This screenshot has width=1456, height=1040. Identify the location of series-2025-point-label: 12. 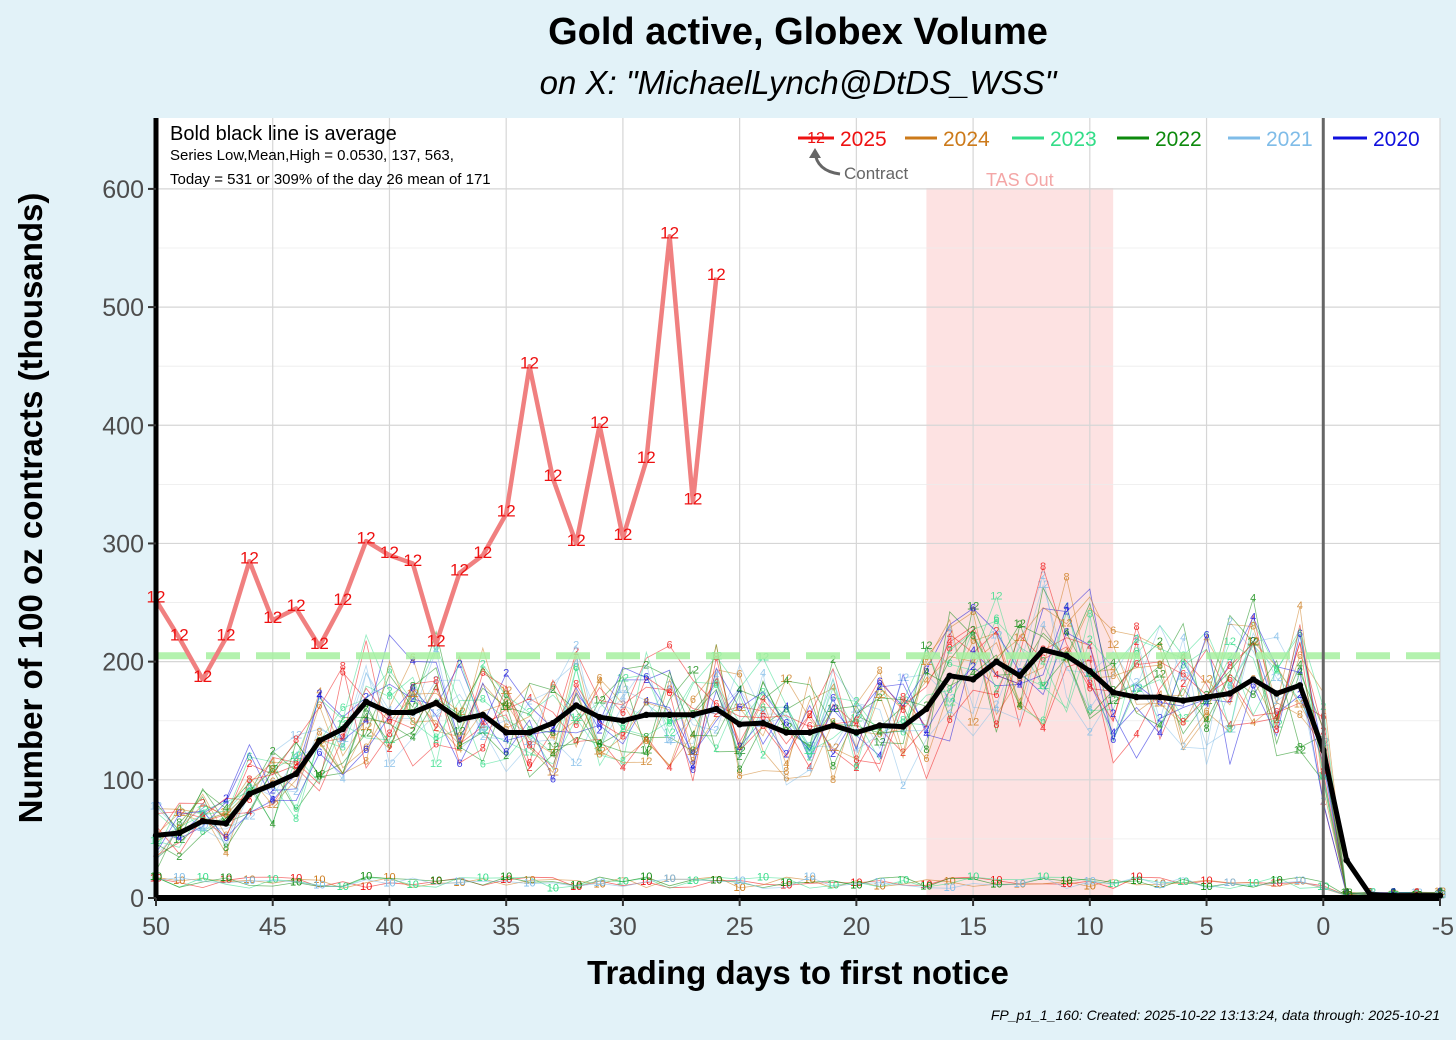
(599, 422).